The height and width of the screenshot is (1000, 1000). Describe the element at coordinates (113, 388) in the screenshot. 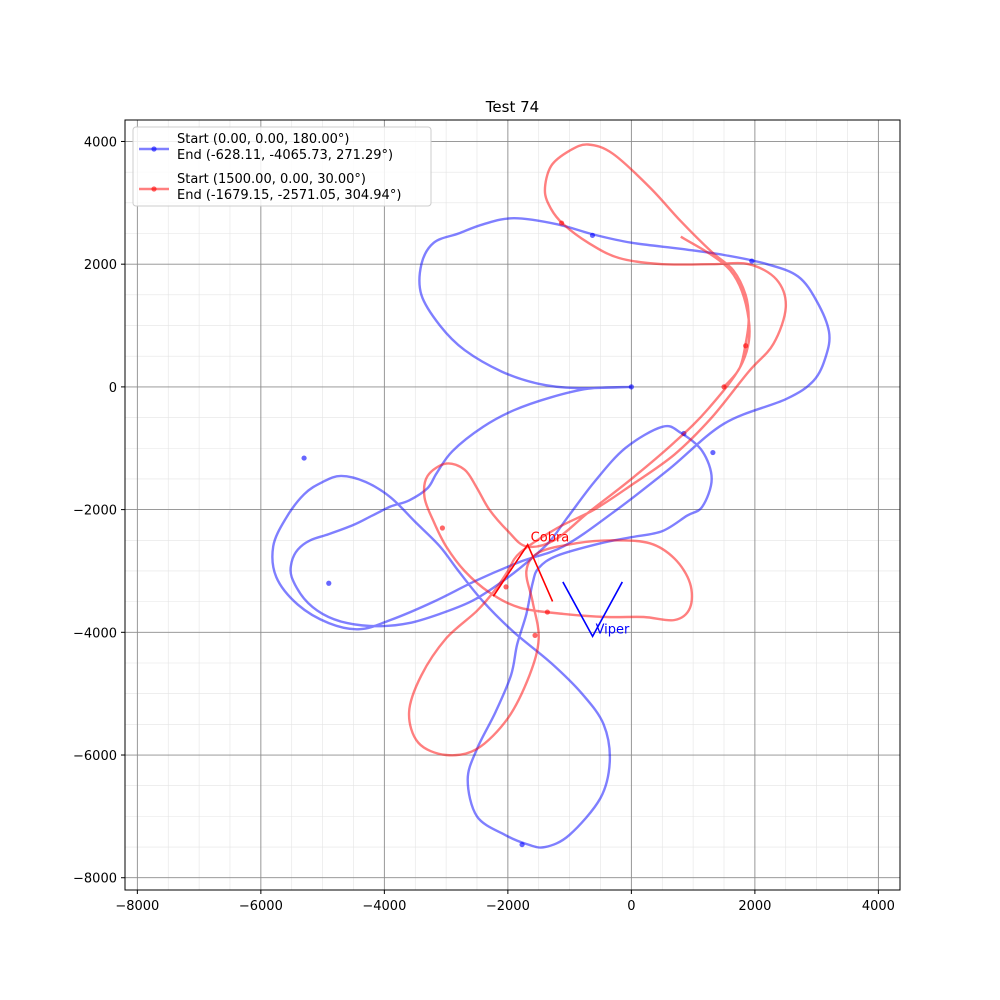

I see `y-tick-label: 0` at that location.